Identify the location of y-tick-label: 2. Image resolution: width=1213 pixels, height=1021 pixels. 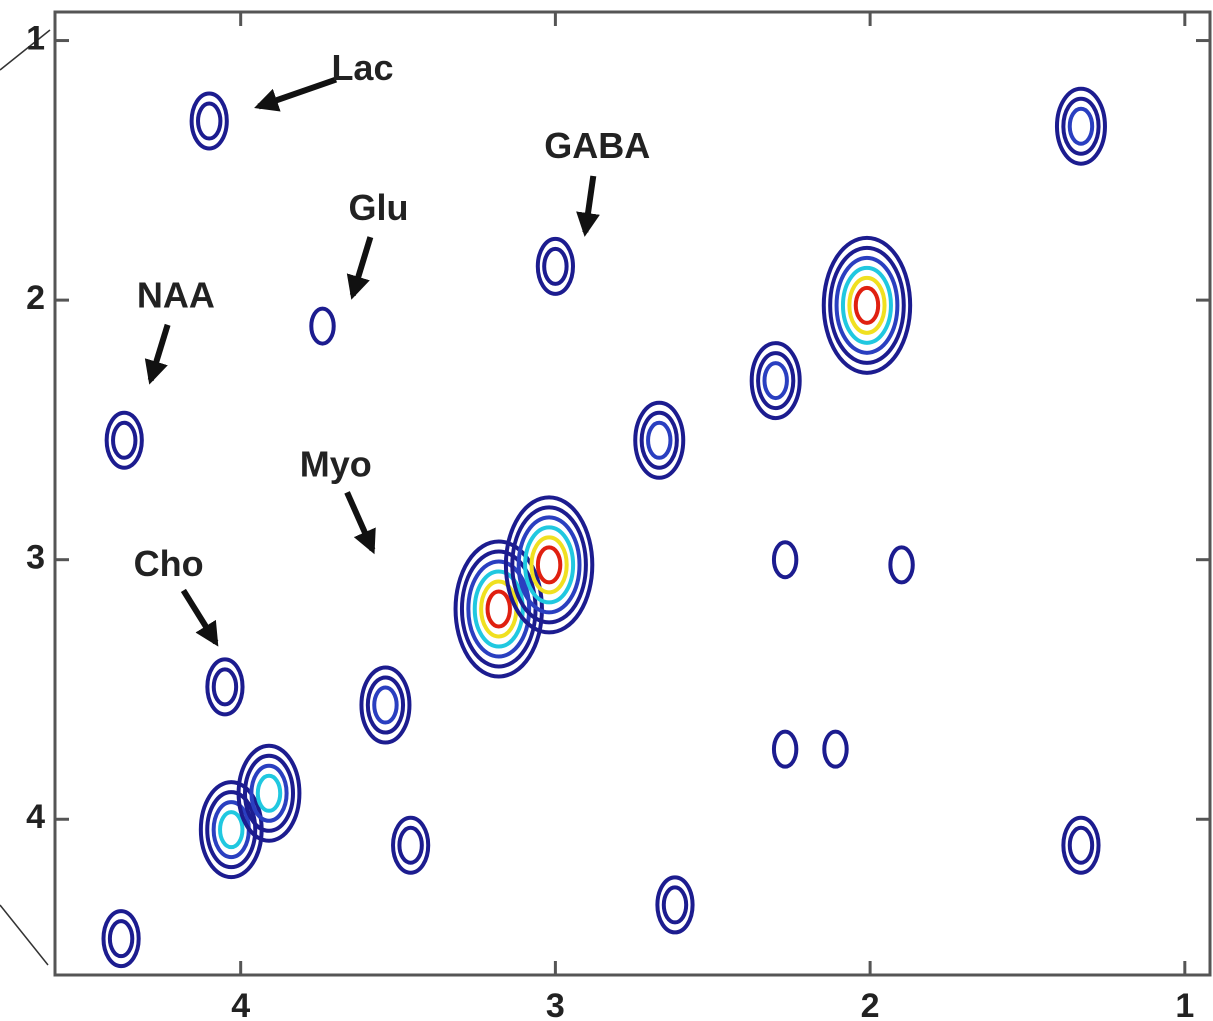
(35, 298).